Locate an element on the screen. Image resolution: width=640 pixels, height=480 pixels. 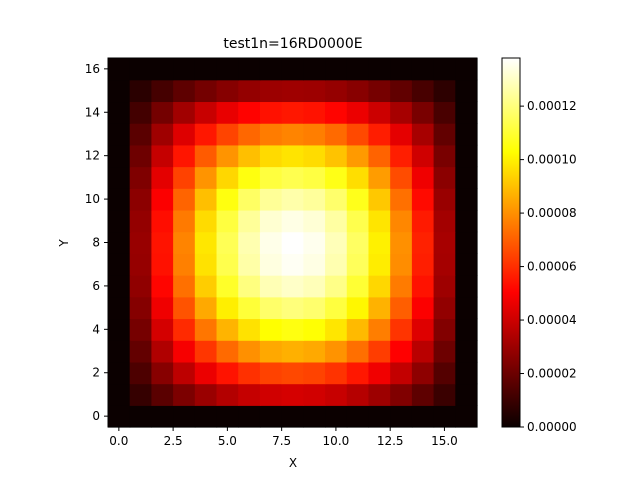
x-tick-label: 12.5 is located at coordinates (390, 441).